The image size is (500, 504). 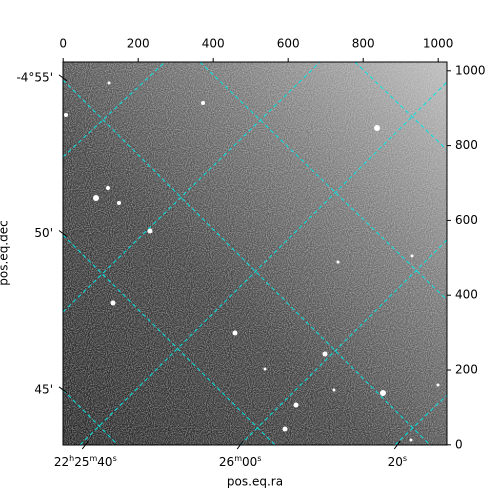 What do you see at coordinates (138, 44) in the screenshot?
I see `x-tick-label: 200` at bounding box center [138, 44].